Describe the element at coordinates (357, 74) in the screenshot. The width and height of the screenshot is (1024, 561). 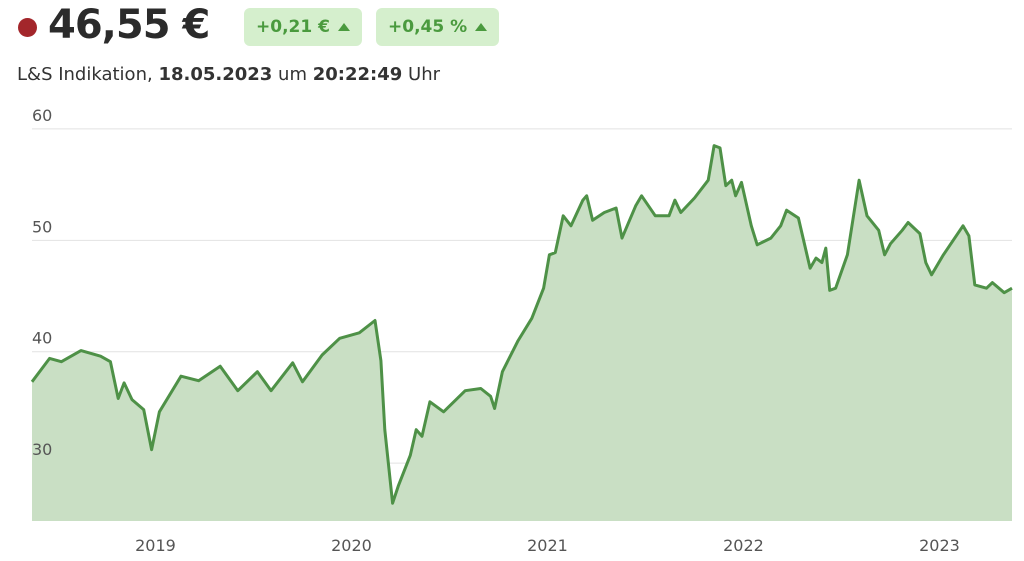
I see `time: 20:22:49` at that location.